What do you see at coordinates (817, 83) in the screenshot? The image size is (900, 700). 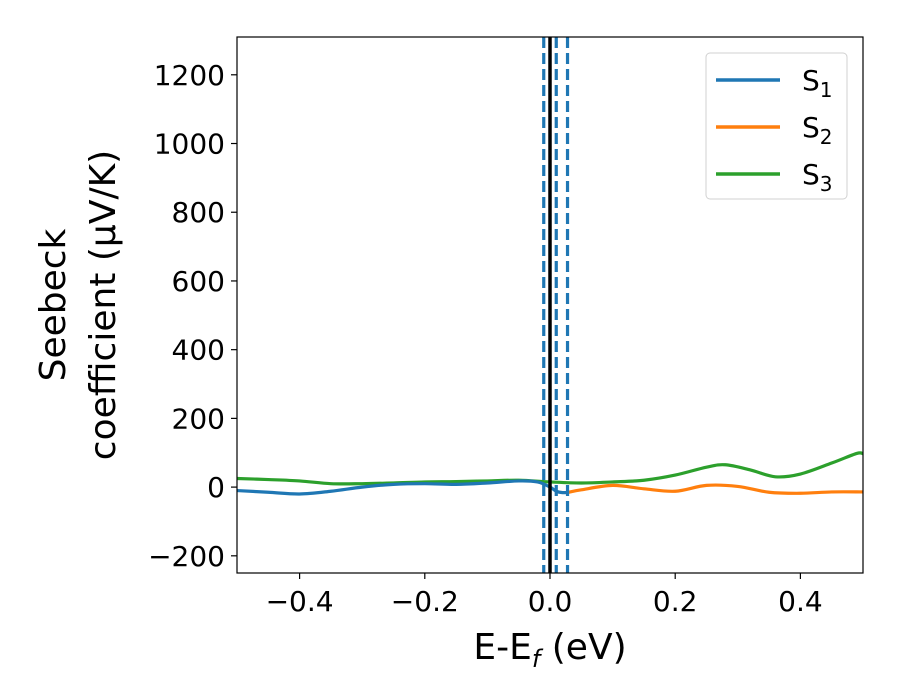 I see `legend-label-s1: S1` at bounding box center [817, 83].